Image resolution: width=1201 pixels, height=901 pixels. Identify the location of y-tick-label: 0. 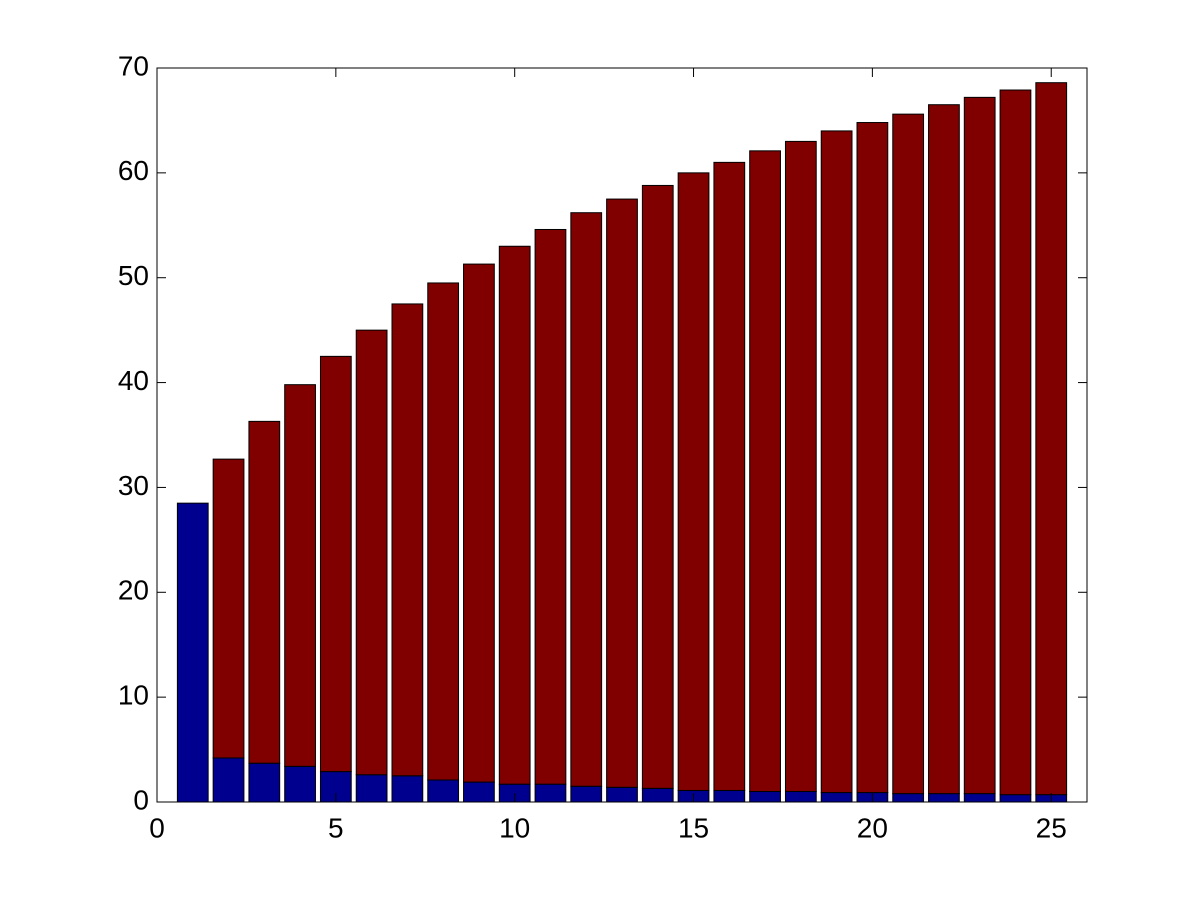
(141, 799).